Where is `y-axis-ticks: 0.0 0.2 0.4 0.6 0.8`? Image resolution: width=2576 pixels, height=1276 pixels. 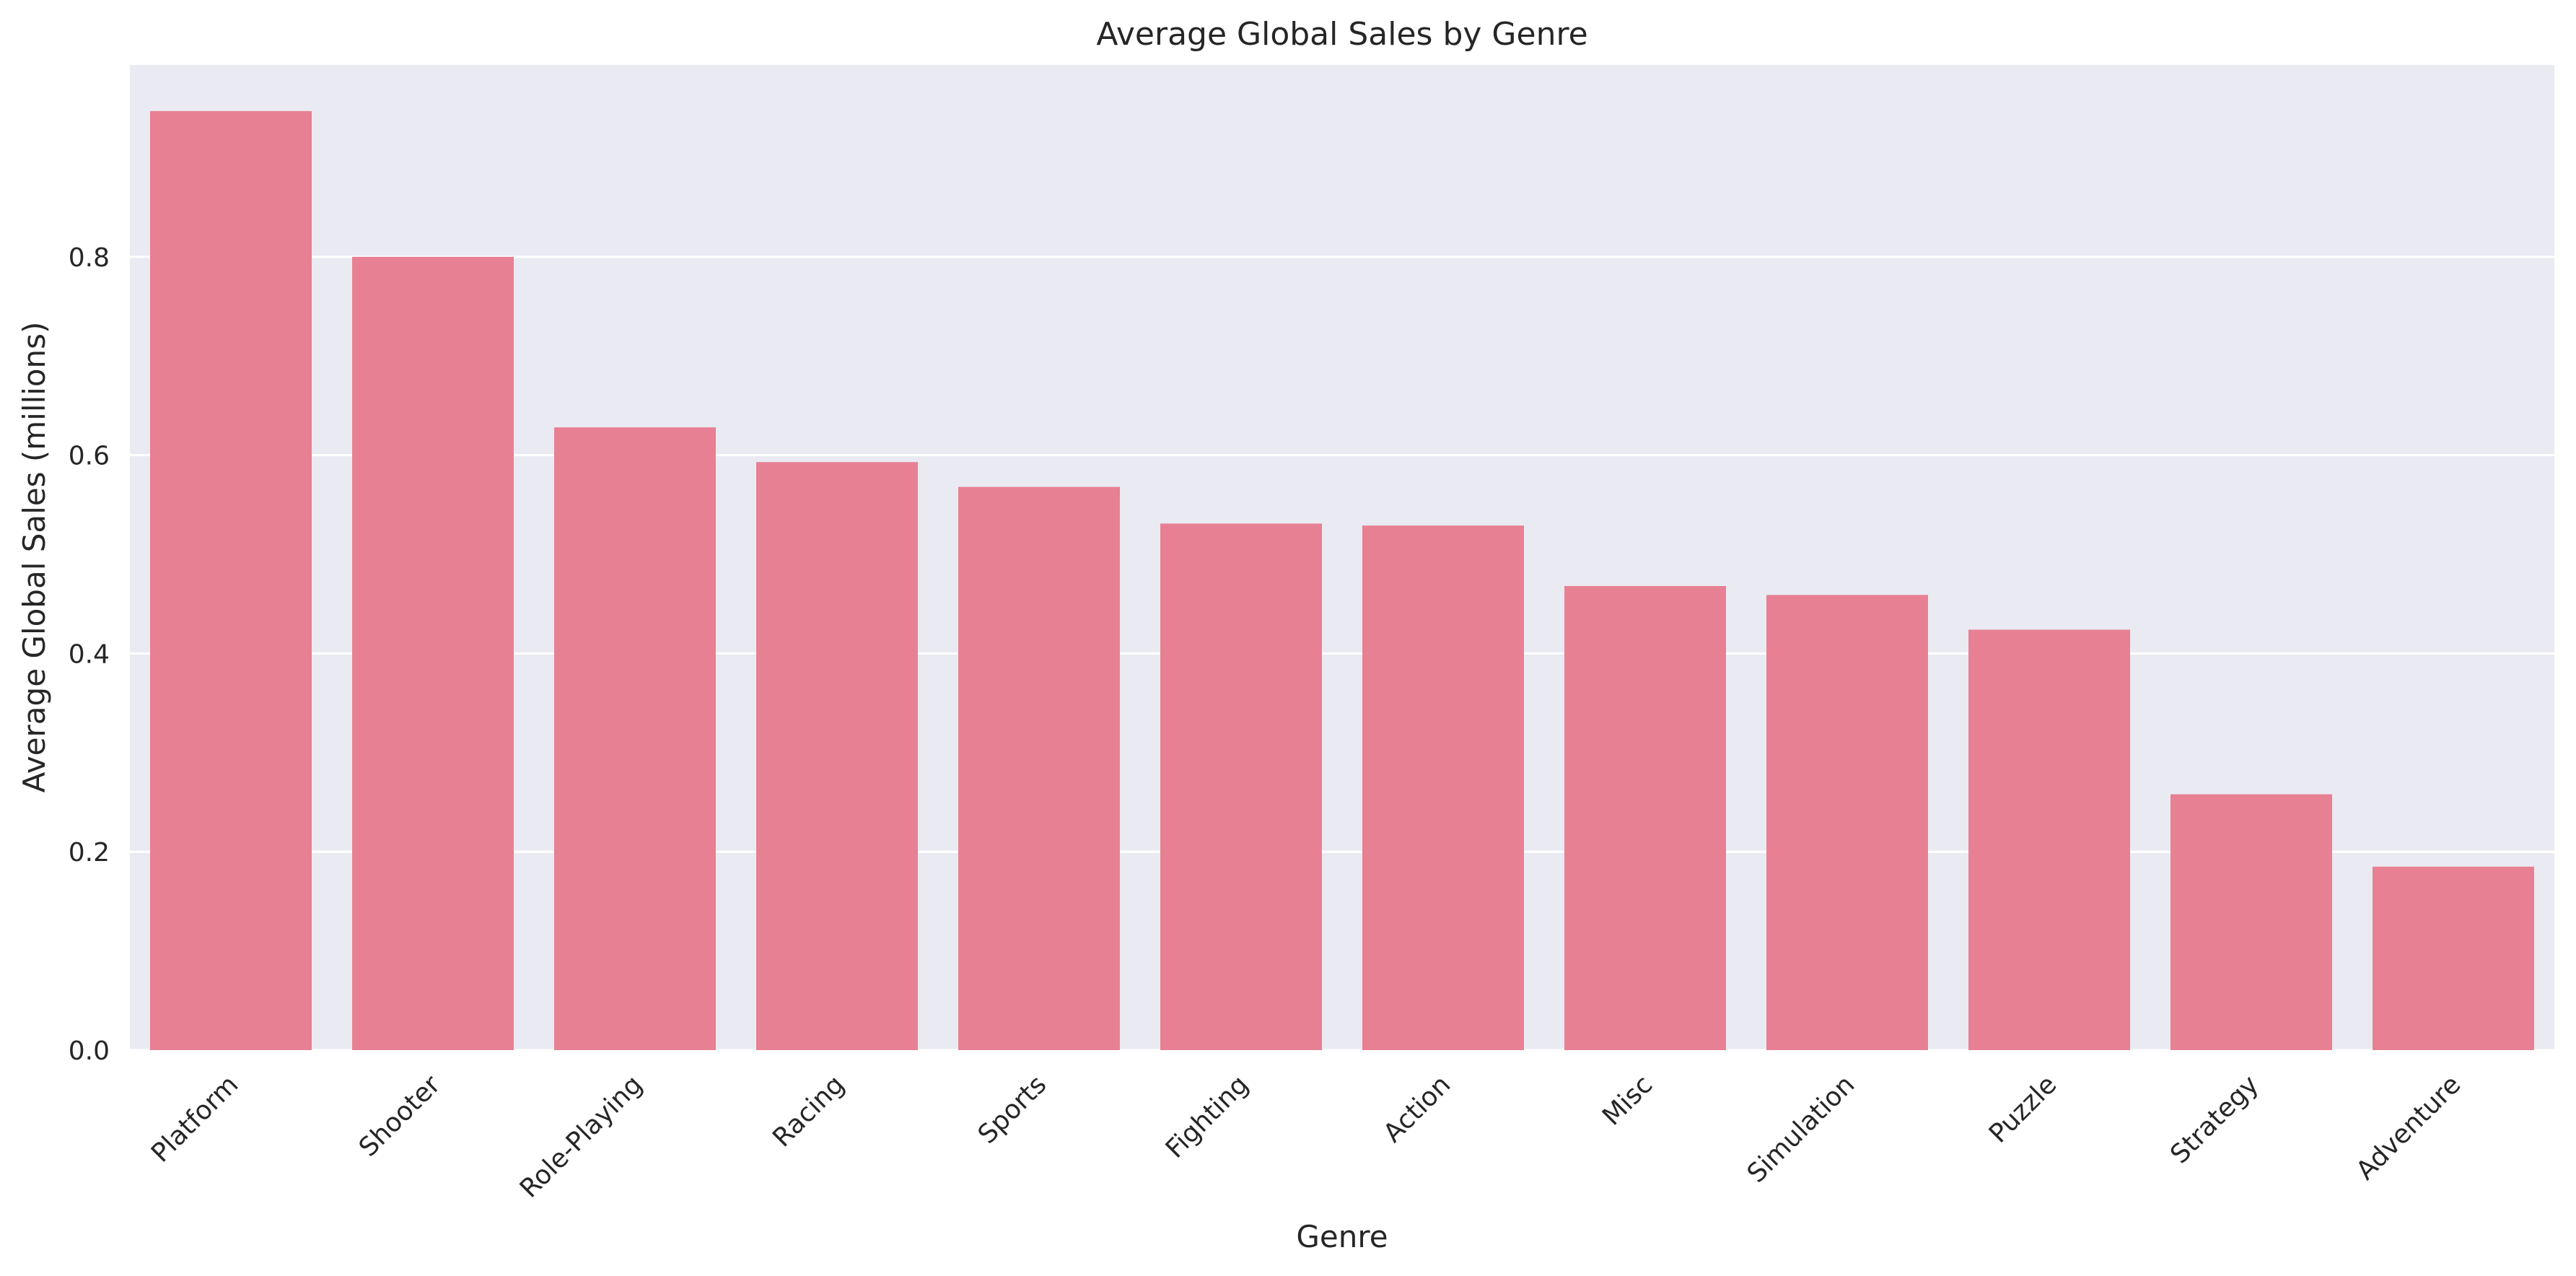
y-axis-ticks: 0.0 0.2 0.4 0.6 0.8 is located at coordinates (89, 654).